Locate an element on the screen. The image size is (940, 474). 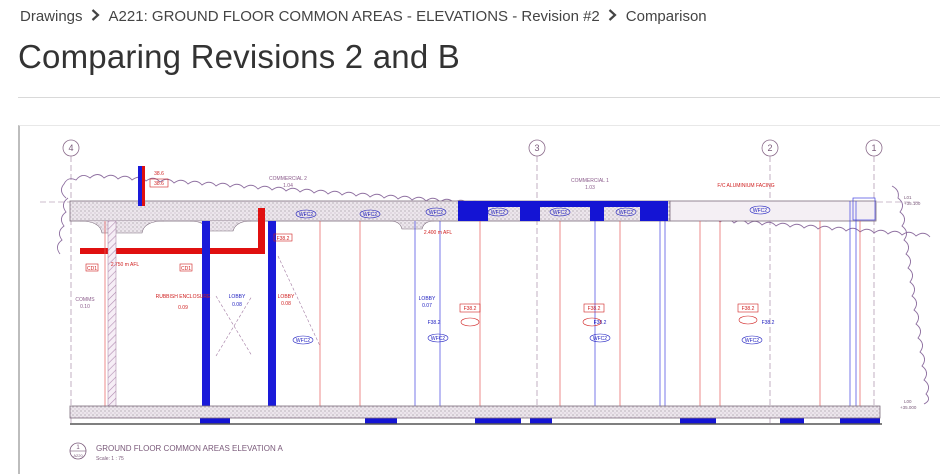
svg-text: +35.100 is located at coordinates (912, 203).